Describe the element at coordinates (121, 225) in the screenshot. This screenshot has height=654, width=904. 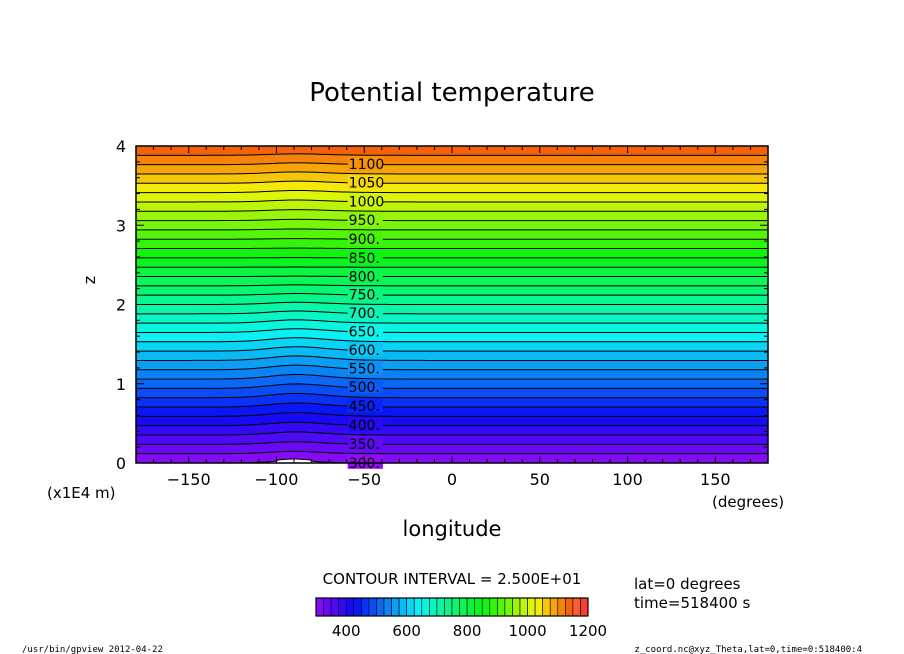
I see `y-tick-label: 3` at that location.